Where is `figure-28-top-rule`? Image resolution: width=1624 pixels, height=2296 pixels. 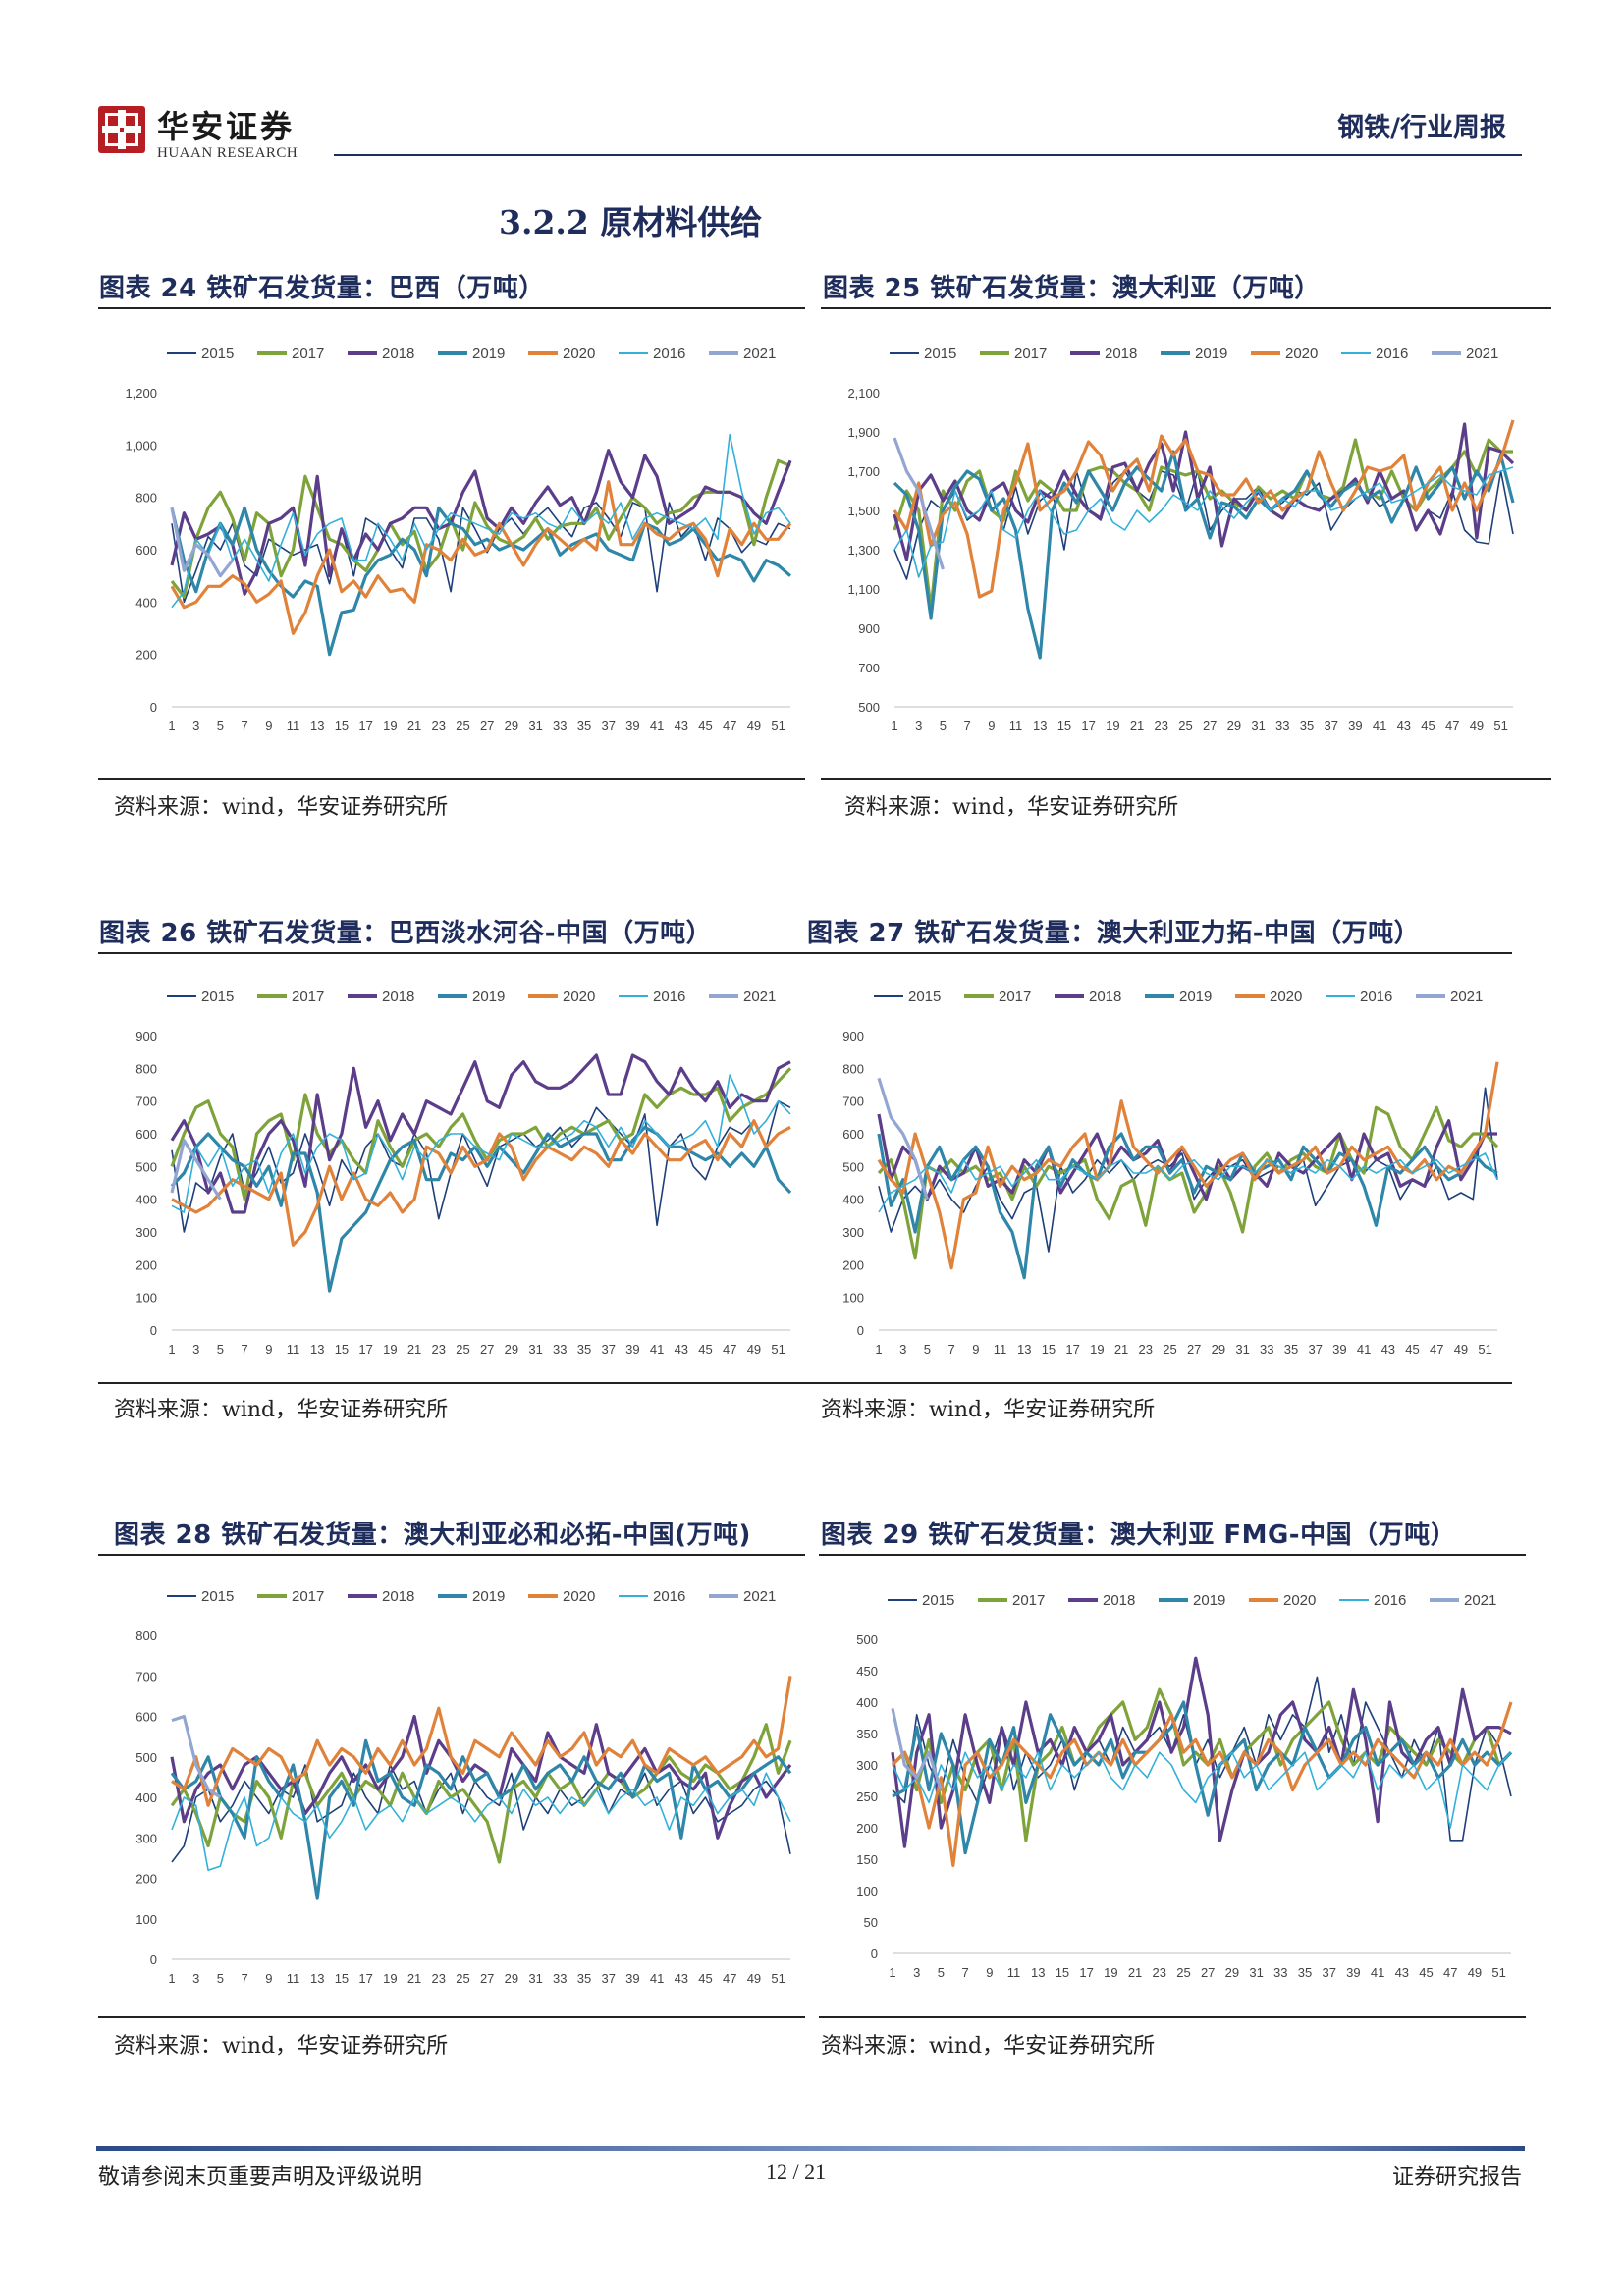
figure-28-top-rule is located at coordinates (451, 1555).